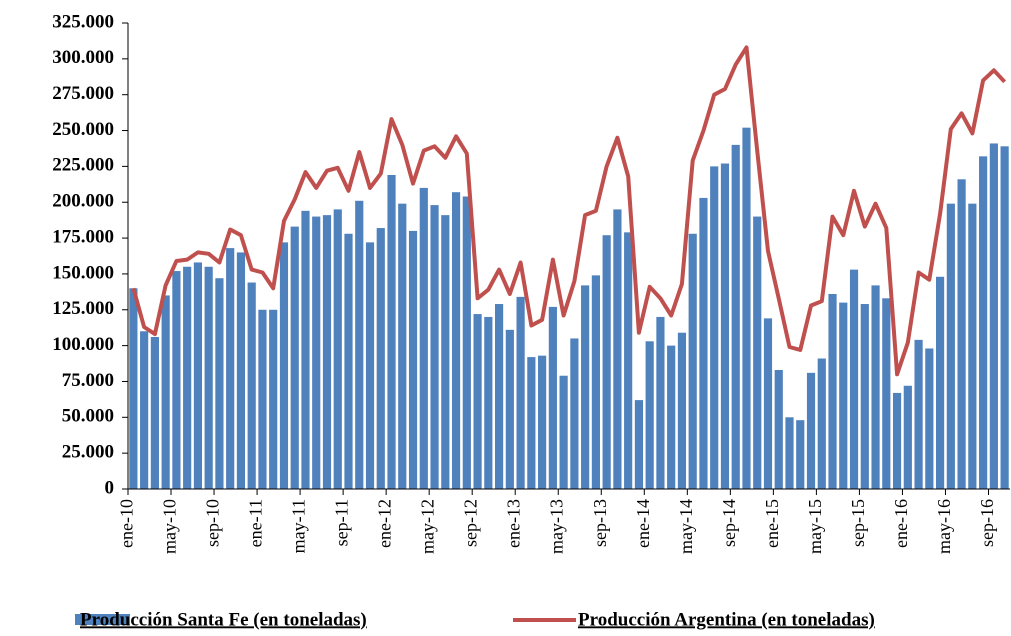 This screenshot has width=1011, height=636. Describe the element at coordinates (88, 452) in the screenshot. I see `y-tick-label: 25.000` at that location.